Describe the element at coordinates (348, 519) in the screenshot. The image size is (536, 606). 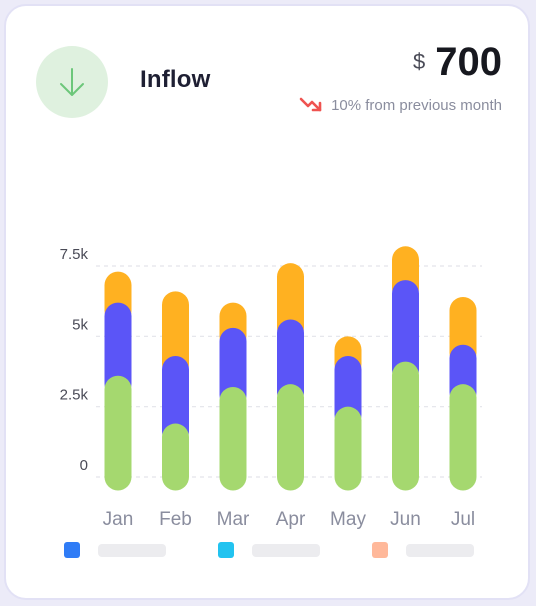
I see `x-tick-label-may: May` at that location.